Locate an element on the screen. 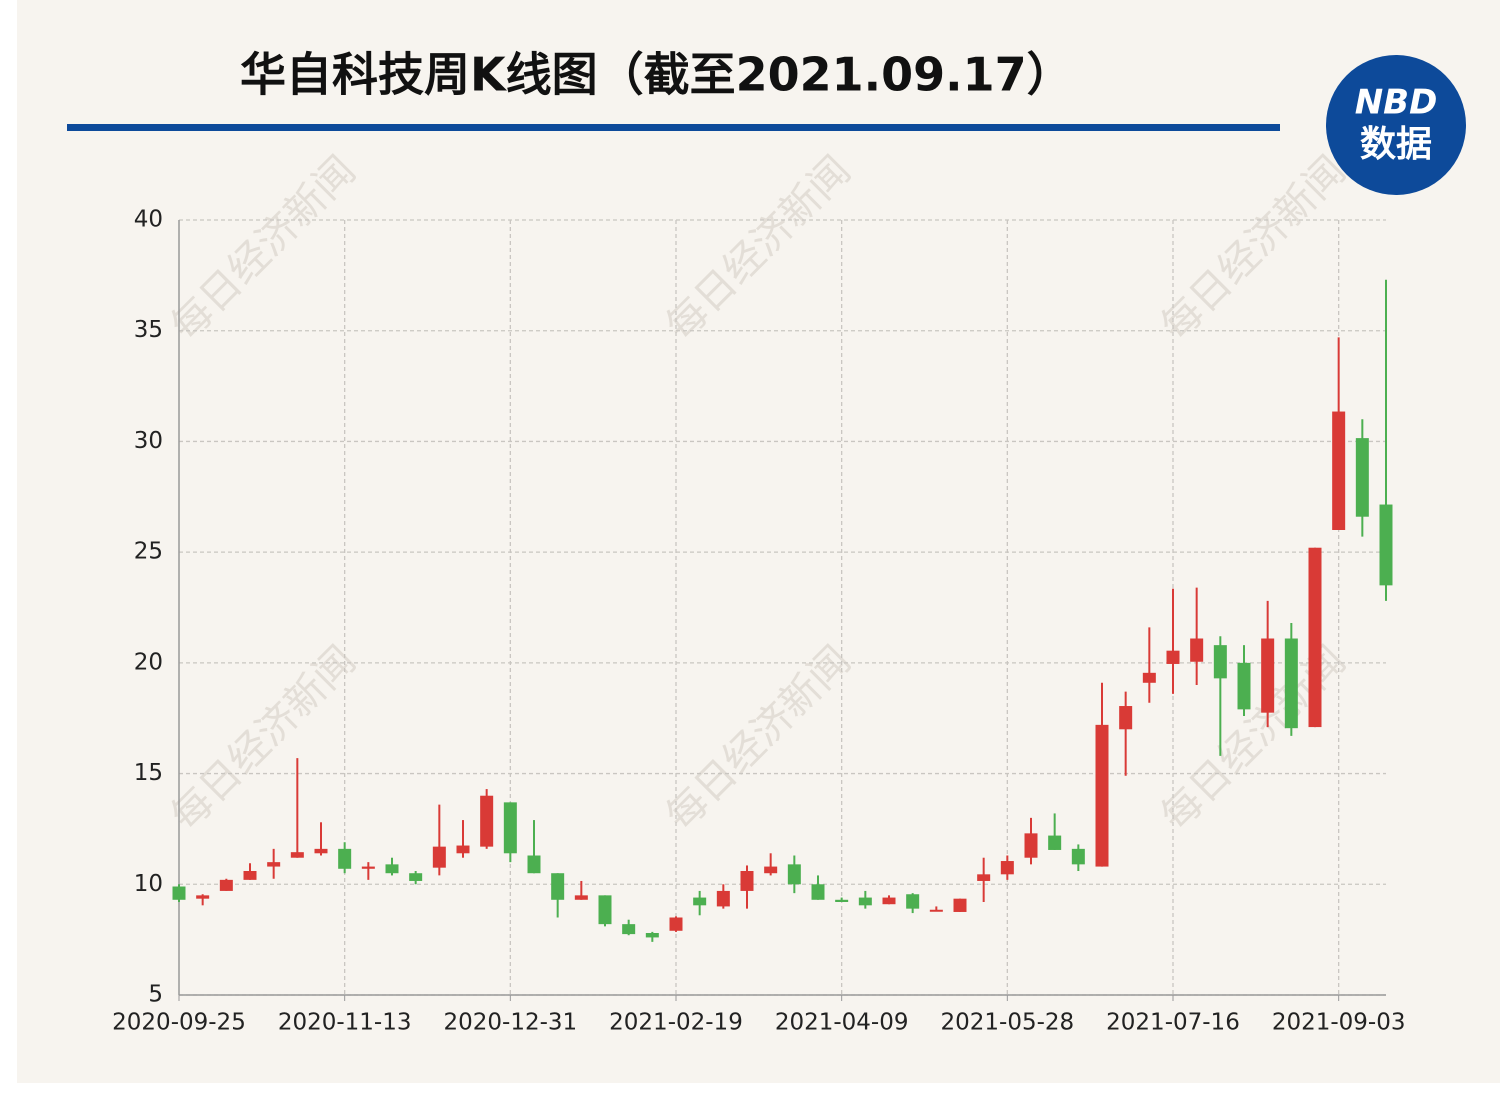 This screenshot has height=1100, width=1500. x-tick-label: 2020-11-13 is located at coordinates (345, 1023).